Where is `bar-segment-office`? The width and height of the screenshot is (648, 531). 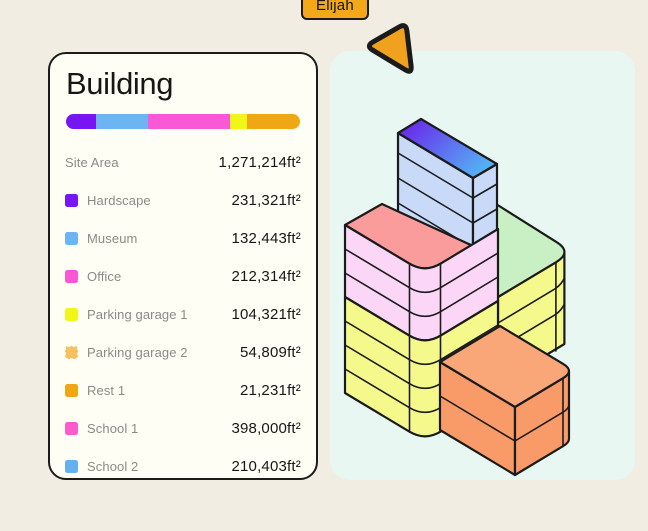
bar-segment-office is located at coordinates (188, 121).